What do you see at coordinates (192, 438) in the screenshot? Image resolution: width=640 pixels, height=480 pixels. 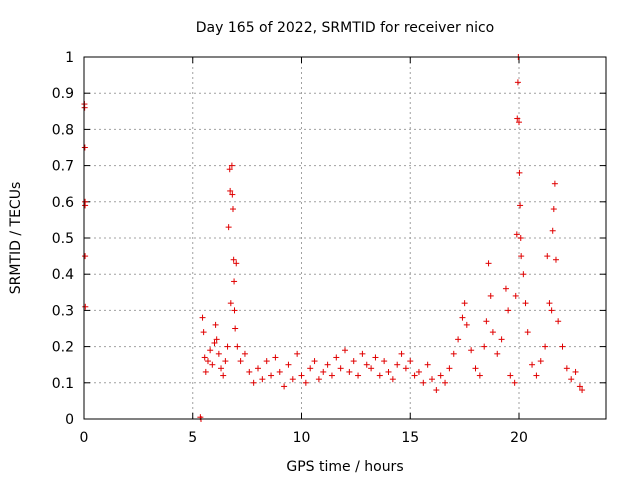 I see `x-tick-label: 5` at bounding box center [192, 438].